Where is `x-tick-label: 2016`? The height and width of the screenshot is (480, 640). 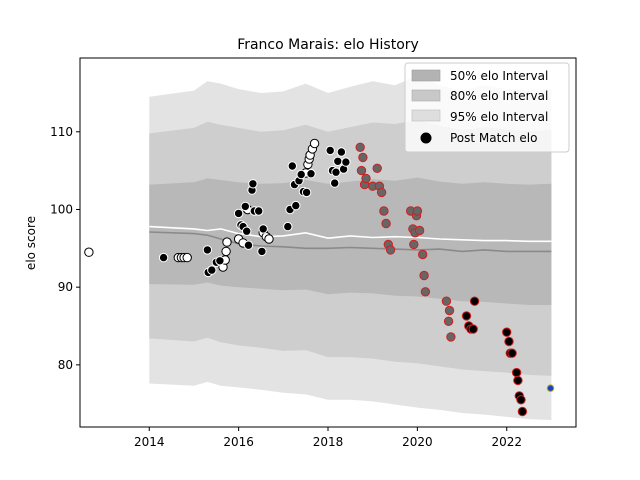 x-tick-label: 2016 is located at coordinates (238, 442).